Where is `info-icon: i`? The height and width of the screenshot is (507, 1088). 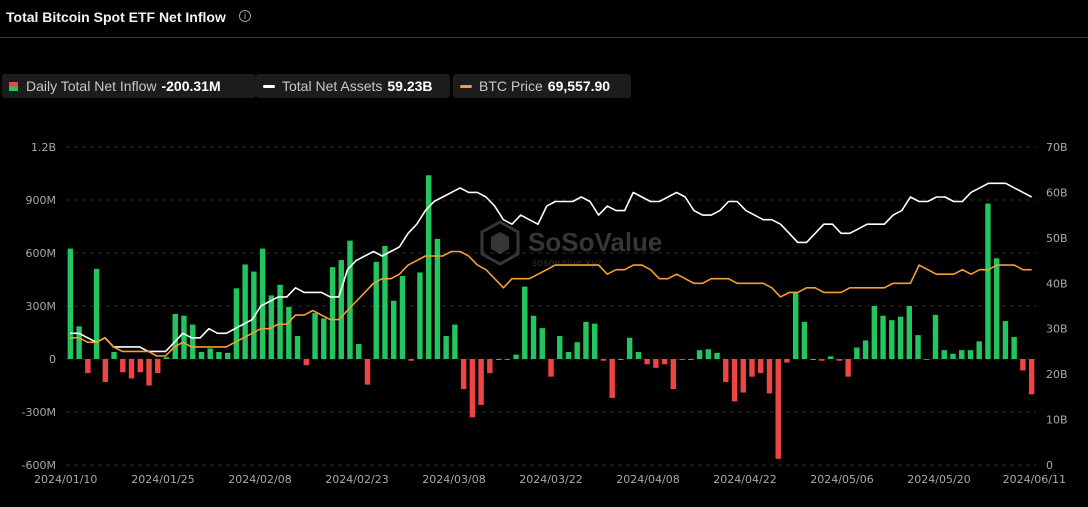
info-icon: i is located at coordinates (245, 16).